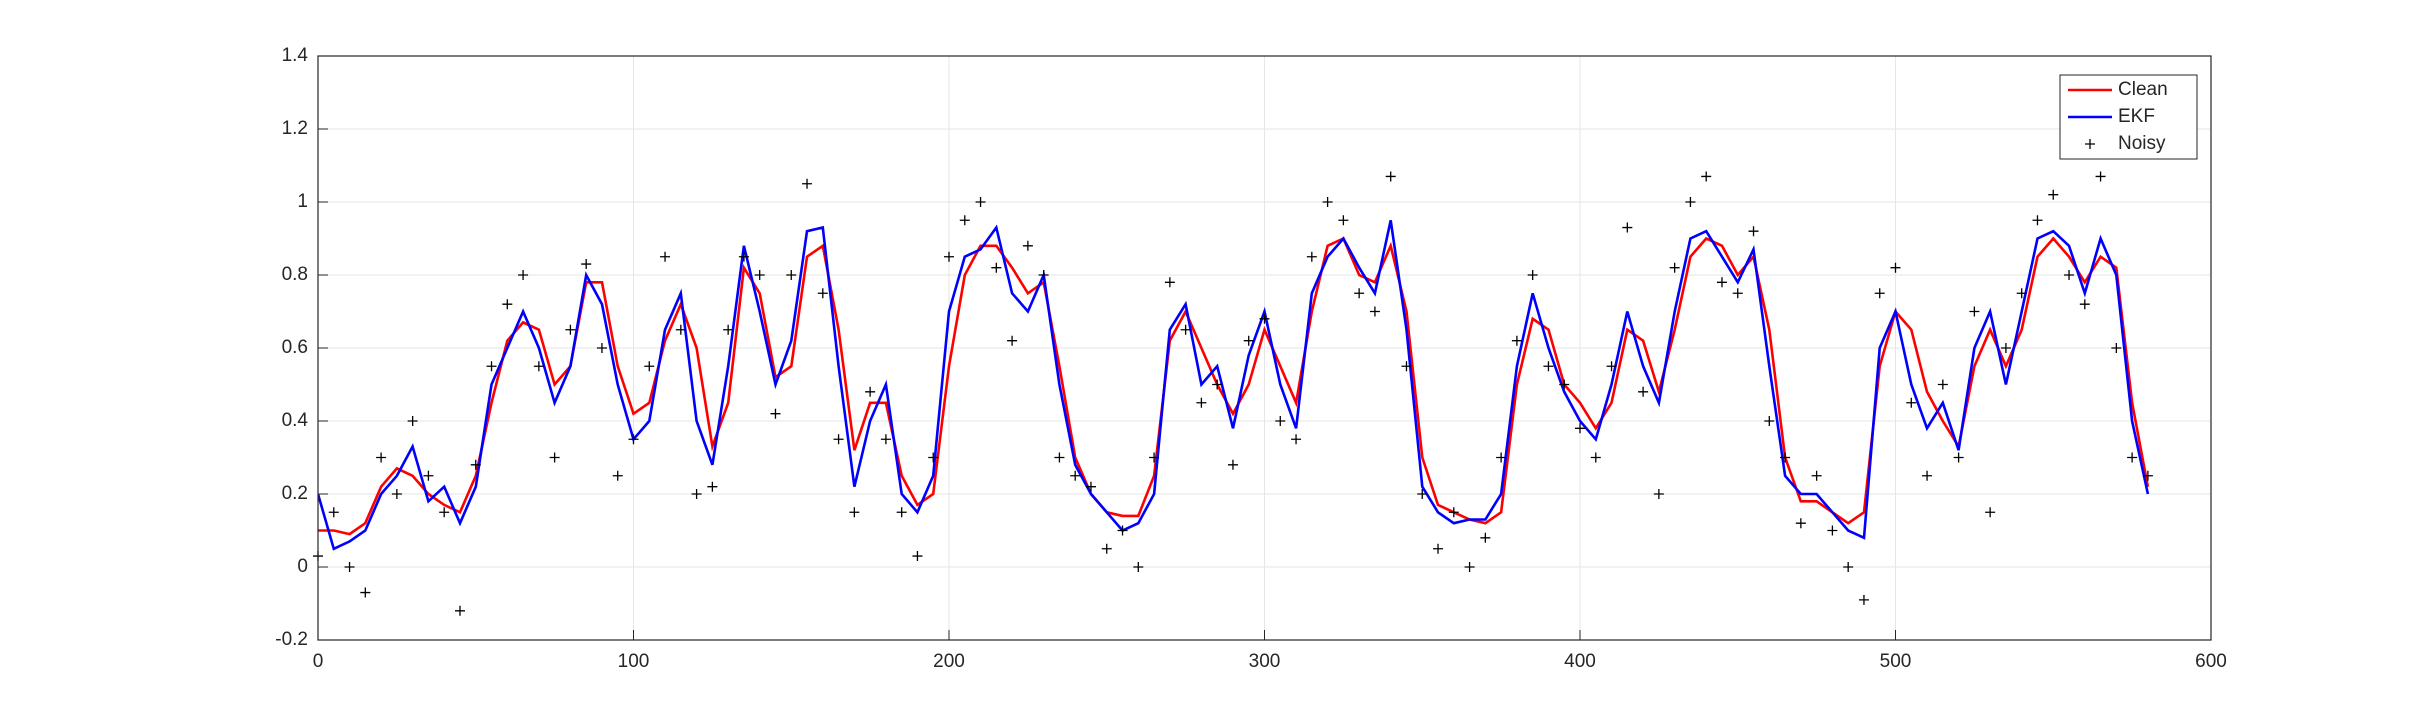 The image size is (2431, 714). I want to click on legend-label: Clean, so click(2143, 89).